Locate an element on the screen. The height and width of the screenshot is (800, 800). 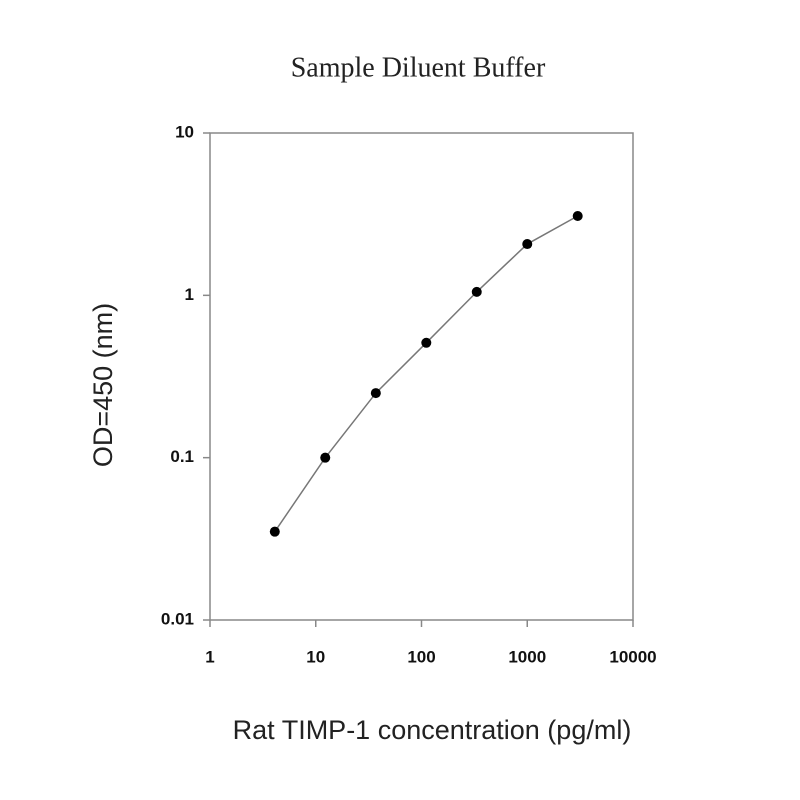
y-axis-label: OD=450 (nm) is located at coordinates (103, 385).